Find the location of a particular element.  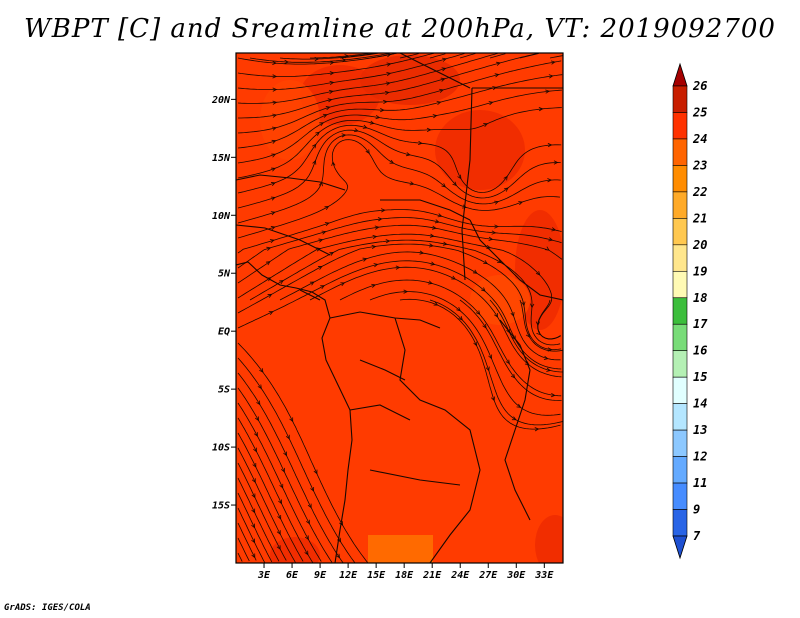

lon-tick-label: 3E is located at coordinates (264, 575).